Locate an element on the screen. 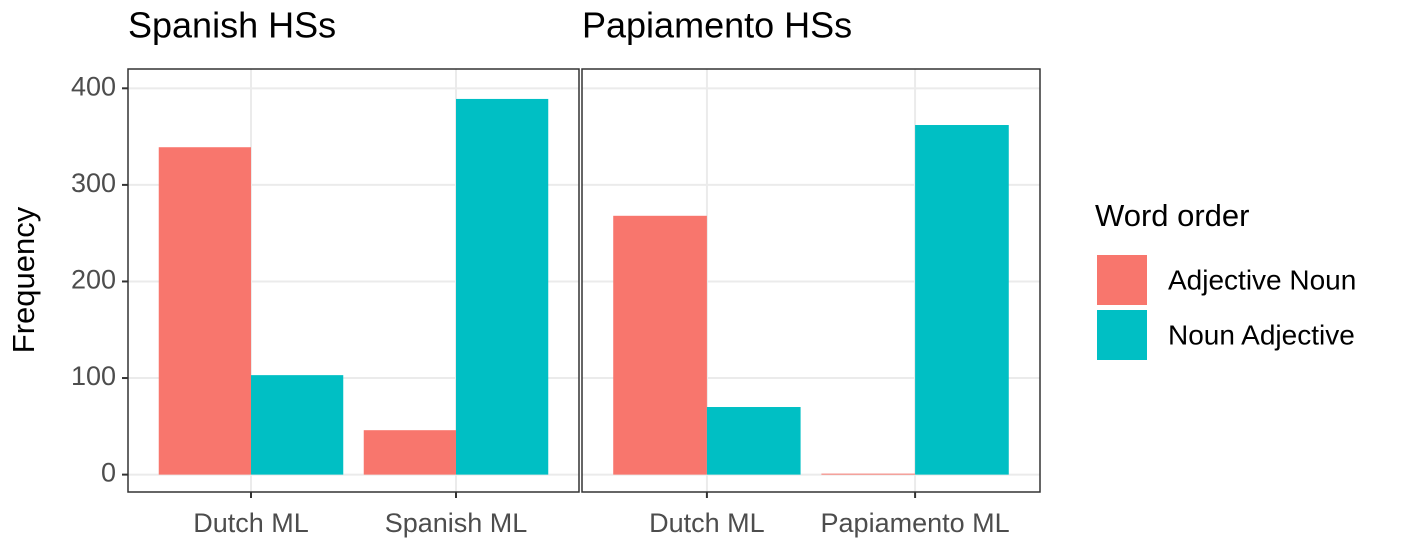 The image size is (1418, 554). y-tick-label: 0 is located at coordinates (108, 473).